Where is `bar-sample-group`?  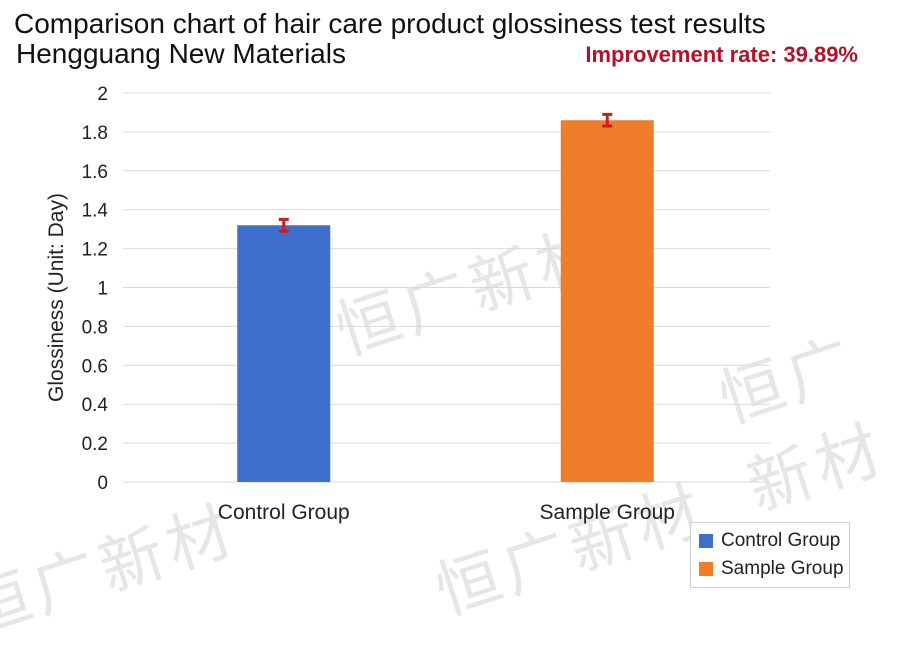 bar-sample-group is located at coordinates (607, 301).